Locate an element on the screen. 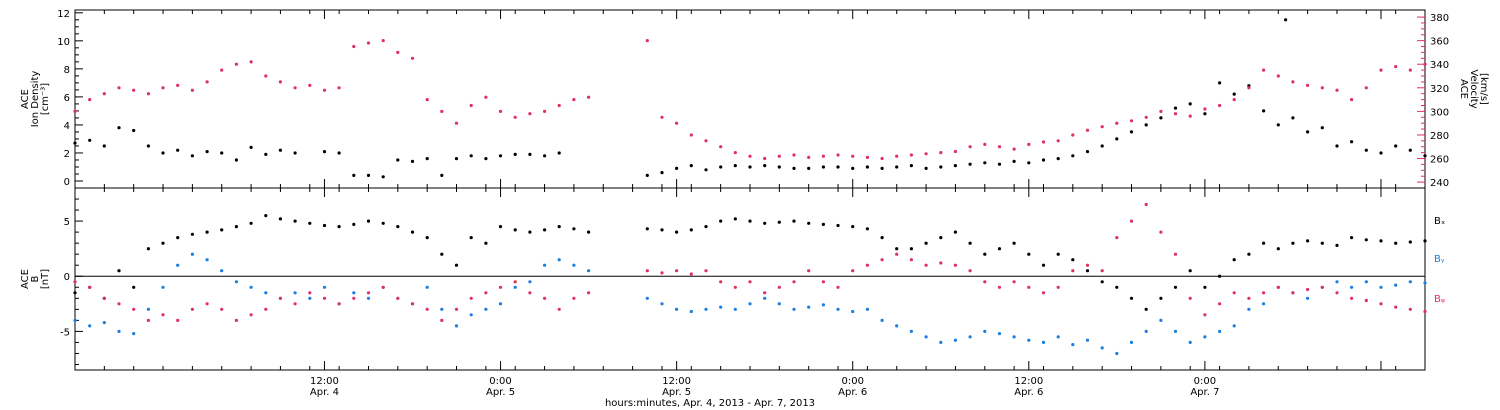 This screenshot has height=410, width=1500. x-tick-date: Apr. 6 is located at coordinates (852, 392).